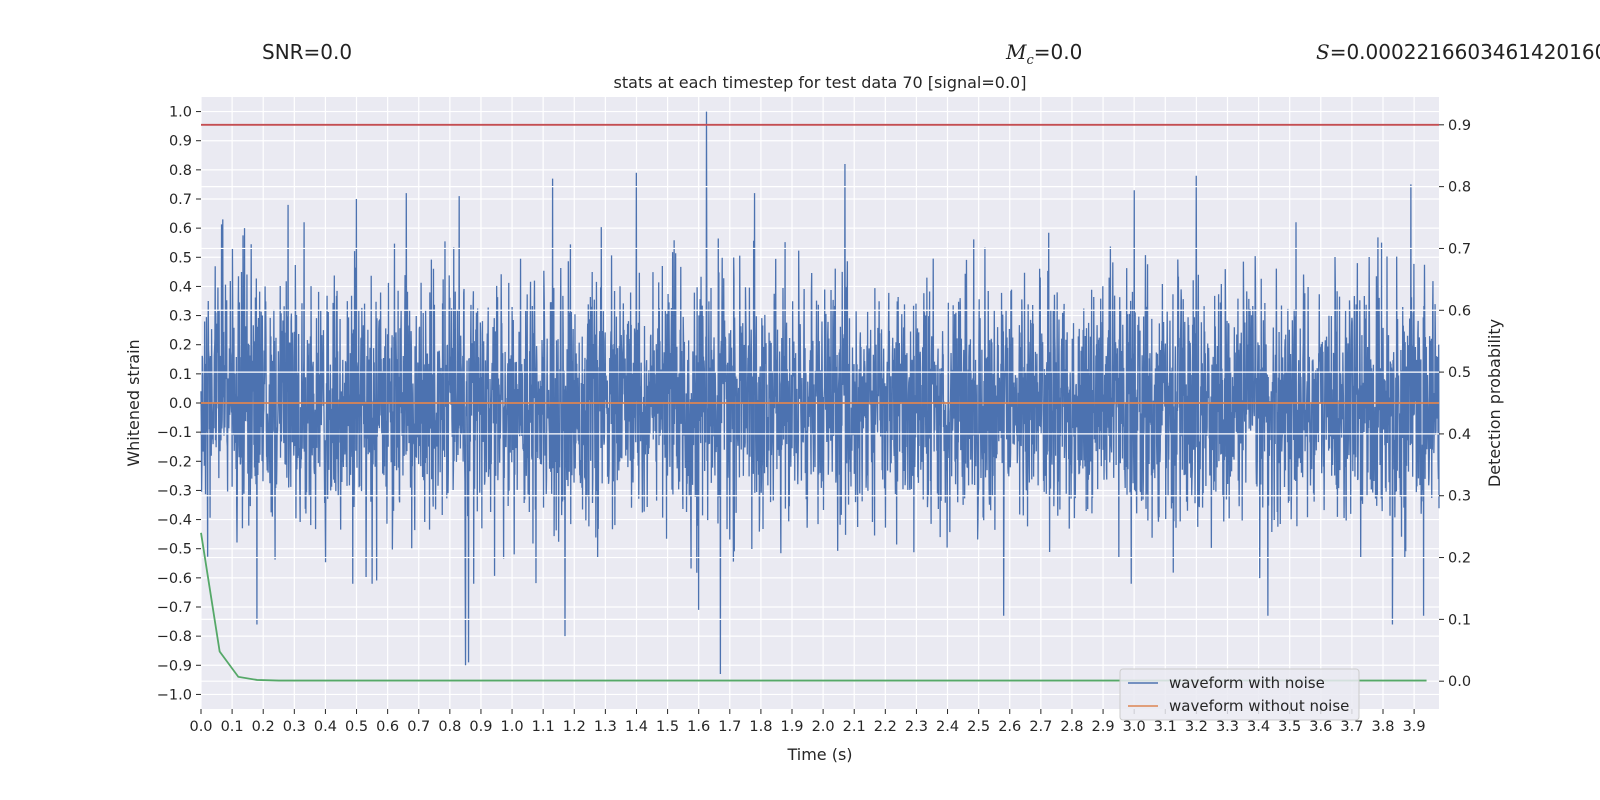 This screenshot has width=1600, height=800. What do you see at coordinates (180, 113) in the screenshot?
I see `y-left-tick-label: 1.0` at bounding box center [180, 113].